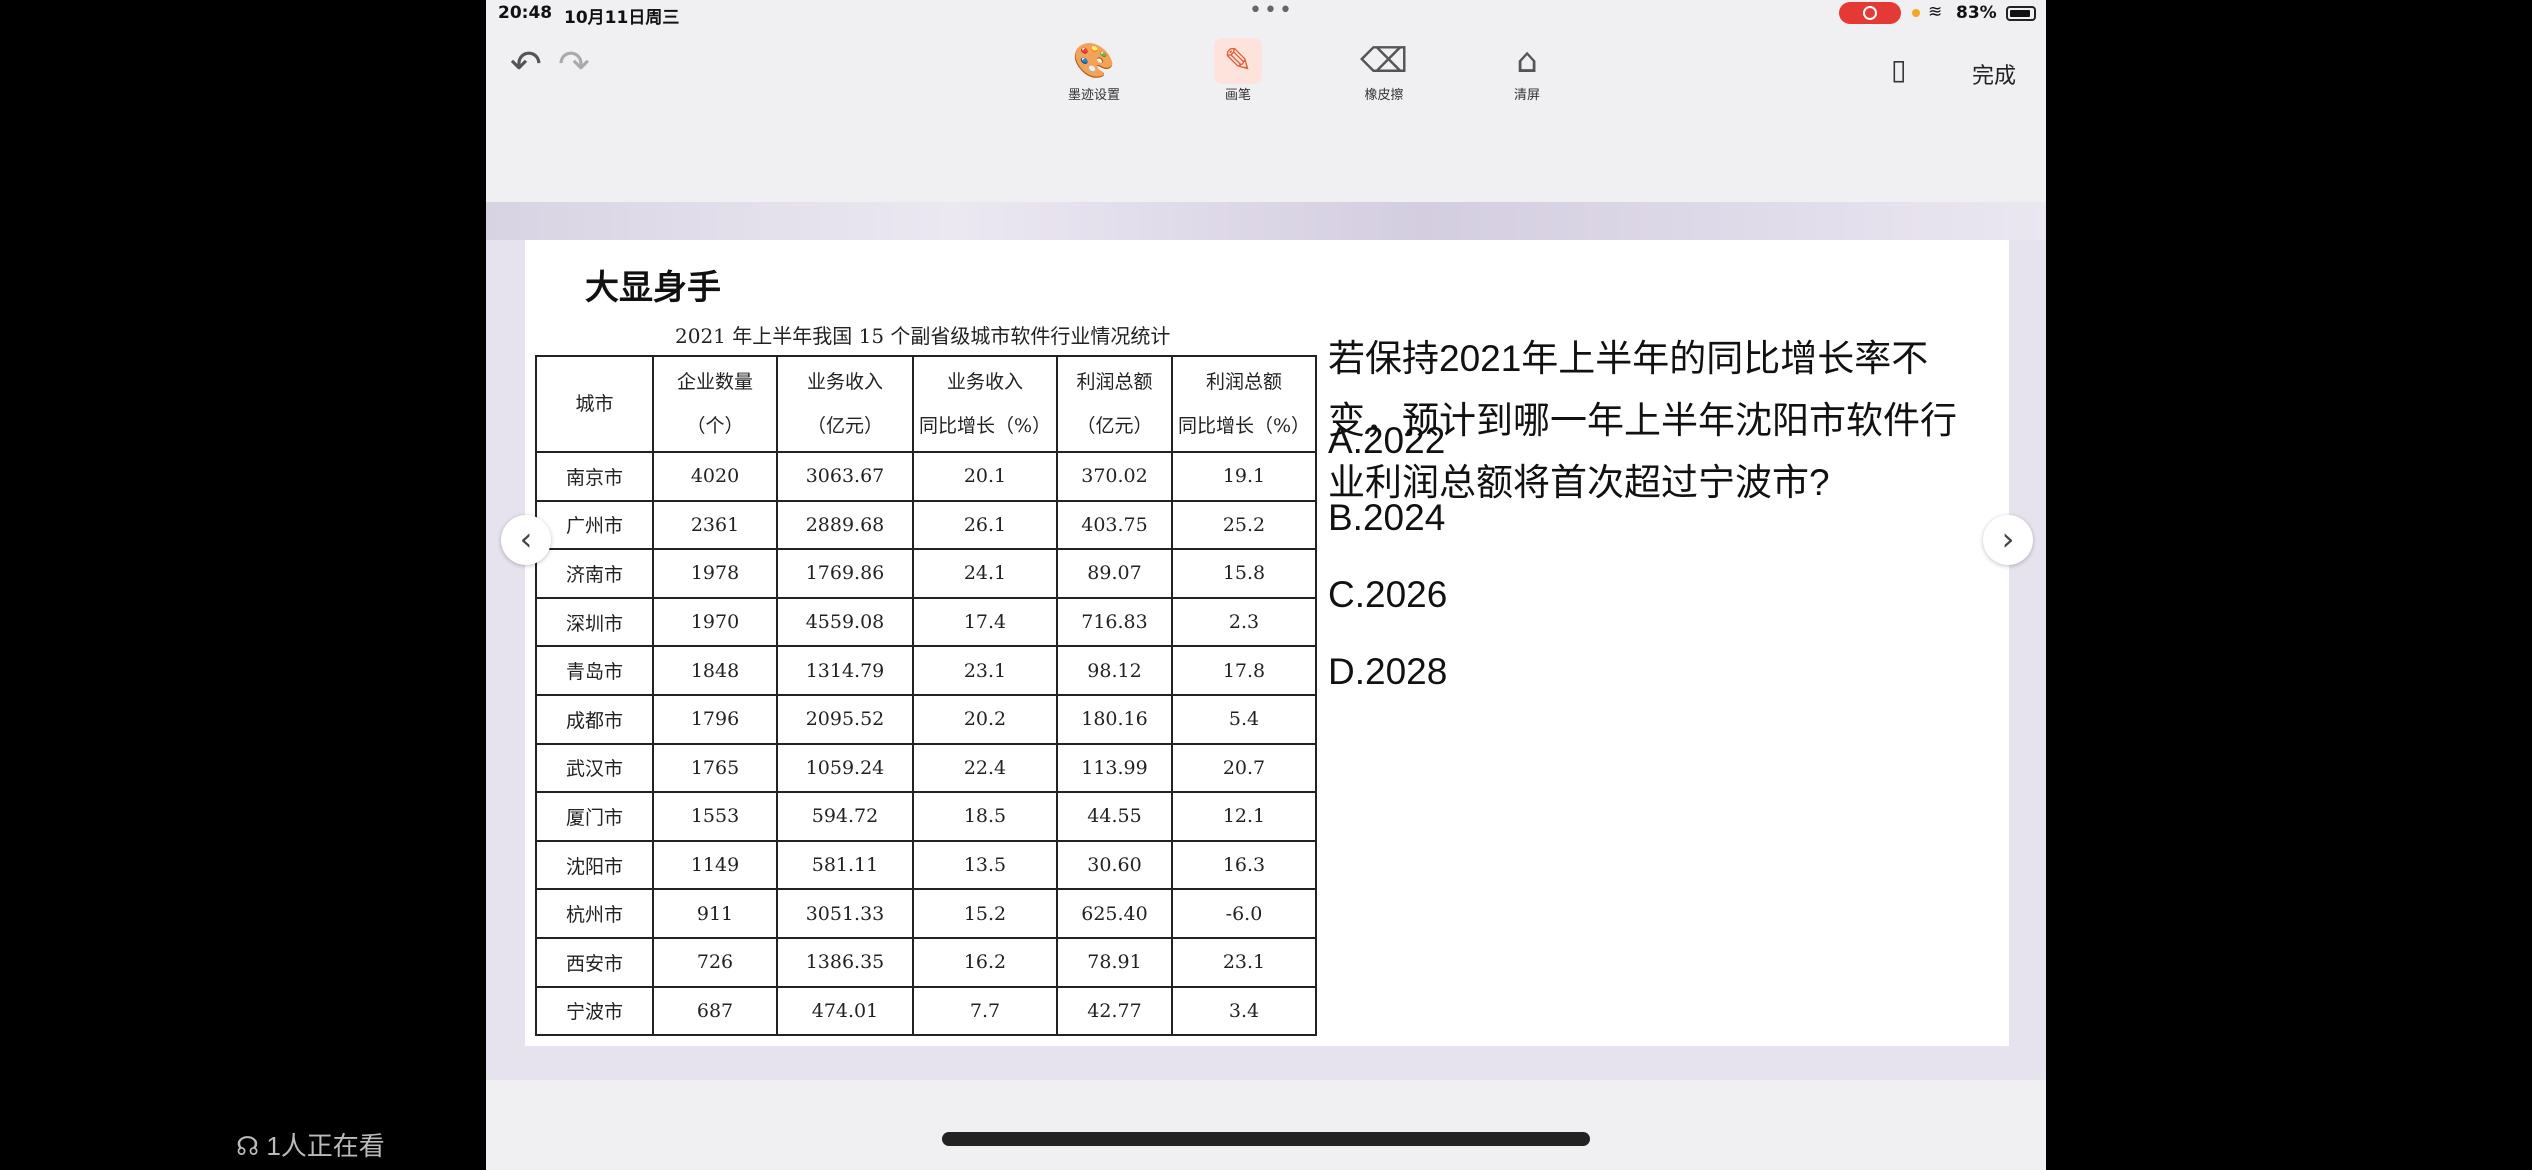 The image size is (2532, 1170). Describe the element at coordinates (985, 865) in the screenshot. I see `table-cell: 13.5` at that location.